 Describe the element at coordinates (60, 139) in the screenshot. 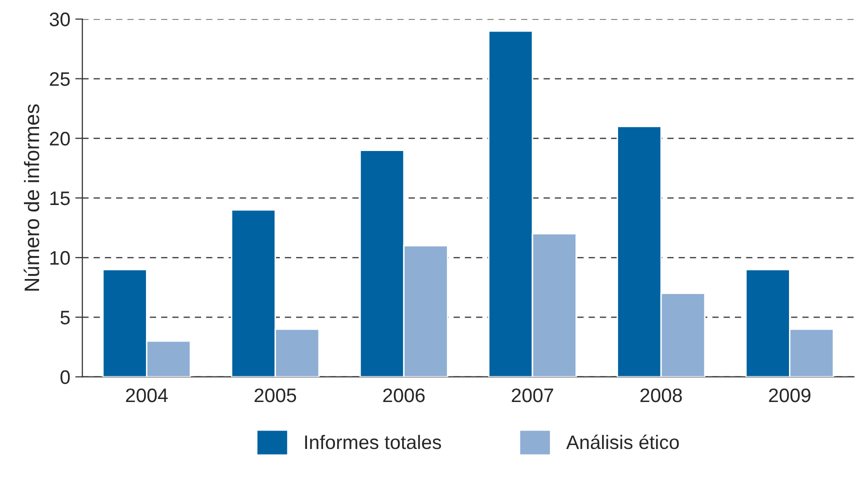

I see `y-tick-label: 20` at that location.